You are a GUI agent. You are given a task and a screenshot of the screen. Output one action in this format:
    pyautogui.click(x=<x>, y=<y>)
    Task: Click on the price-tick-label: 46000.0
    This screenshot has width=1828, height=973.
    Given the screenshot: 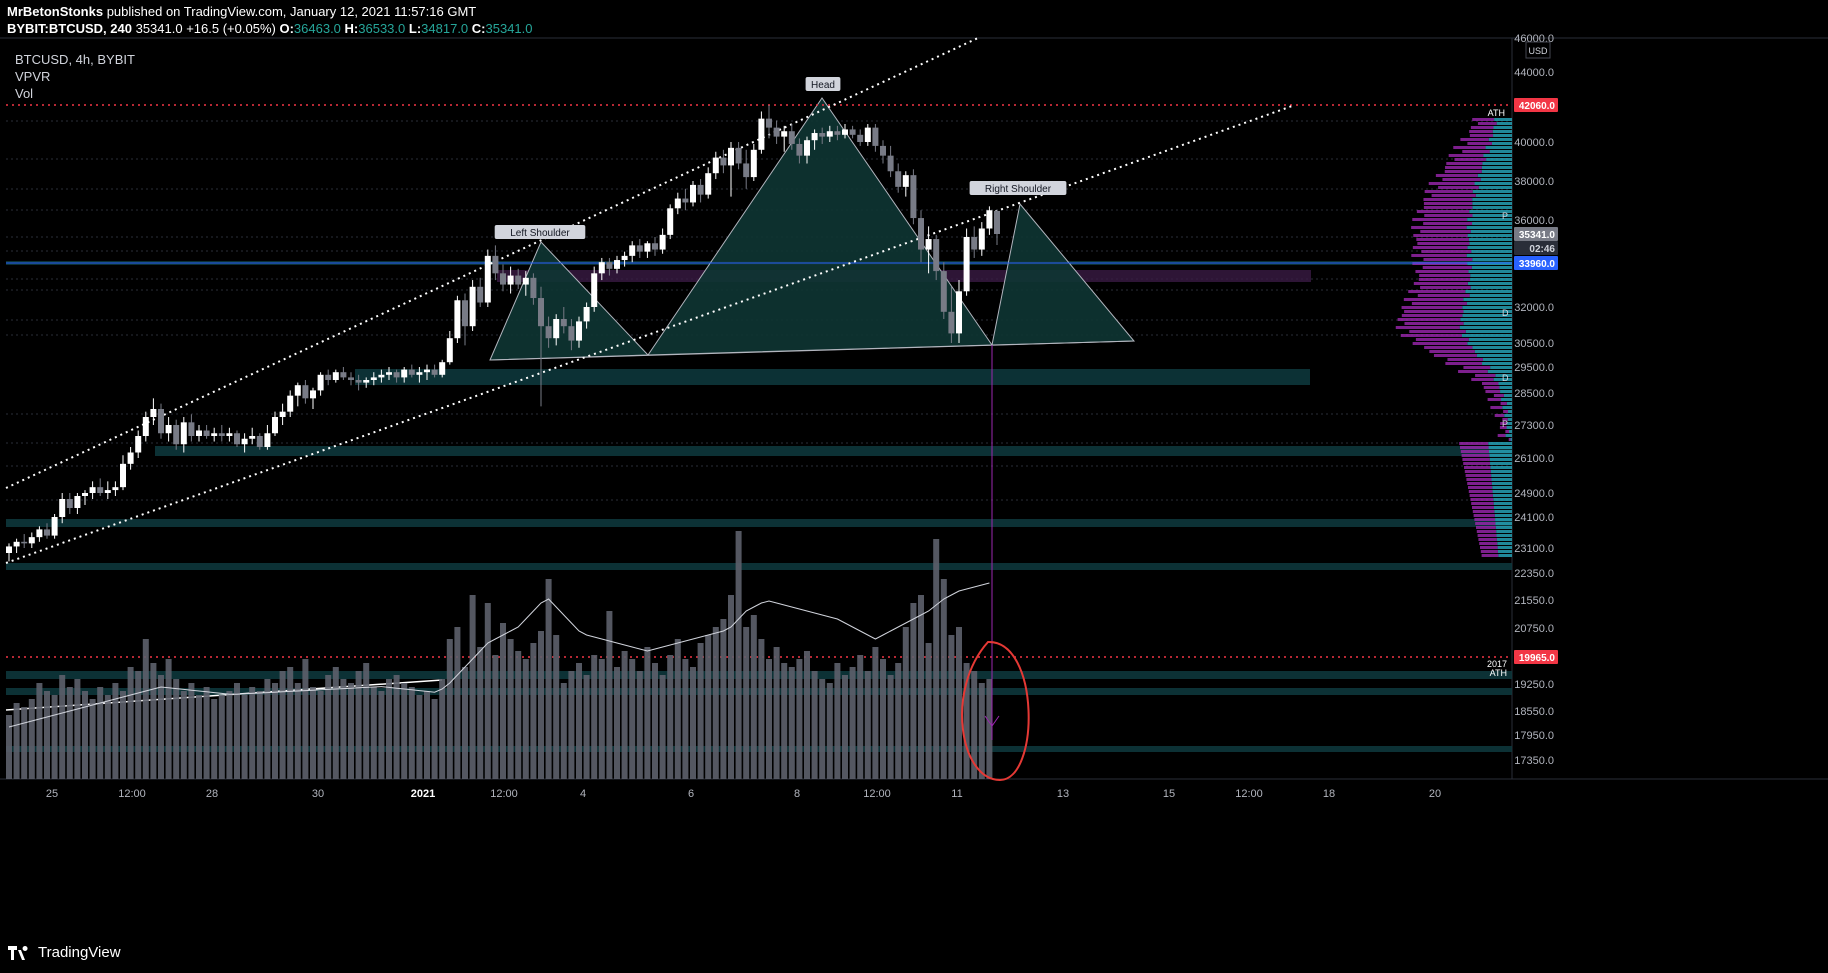 What is the action you would take?
    pyautogui.click(x=1534, y=39)
    